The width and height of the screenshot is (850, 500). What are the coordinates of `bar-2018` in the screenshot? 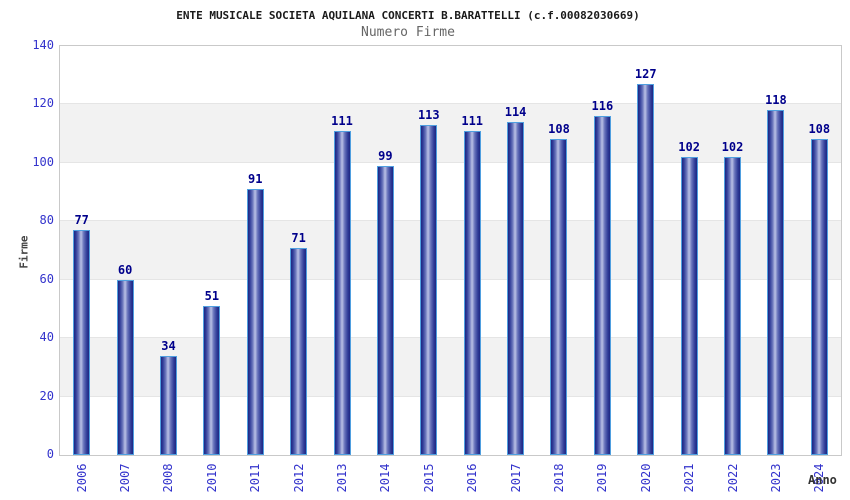 It's located at (559, 297).